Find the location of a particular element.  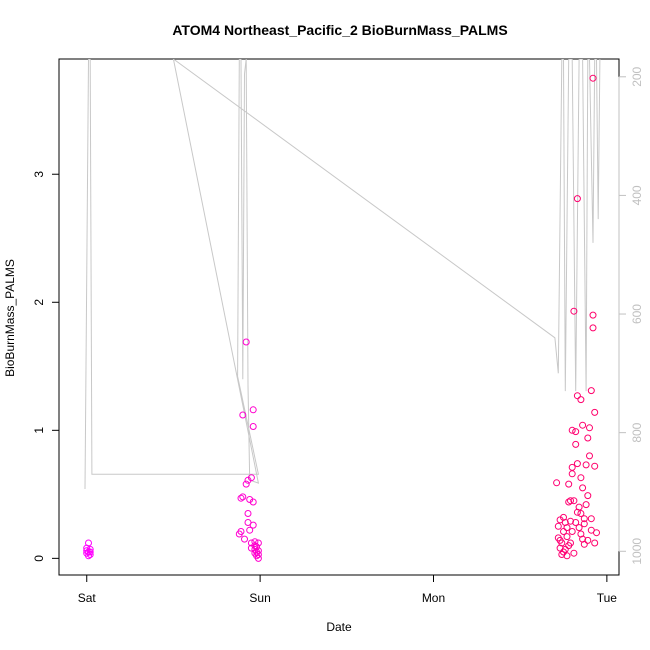

y-tick-label: 3 is located at coordinates (39, 174).